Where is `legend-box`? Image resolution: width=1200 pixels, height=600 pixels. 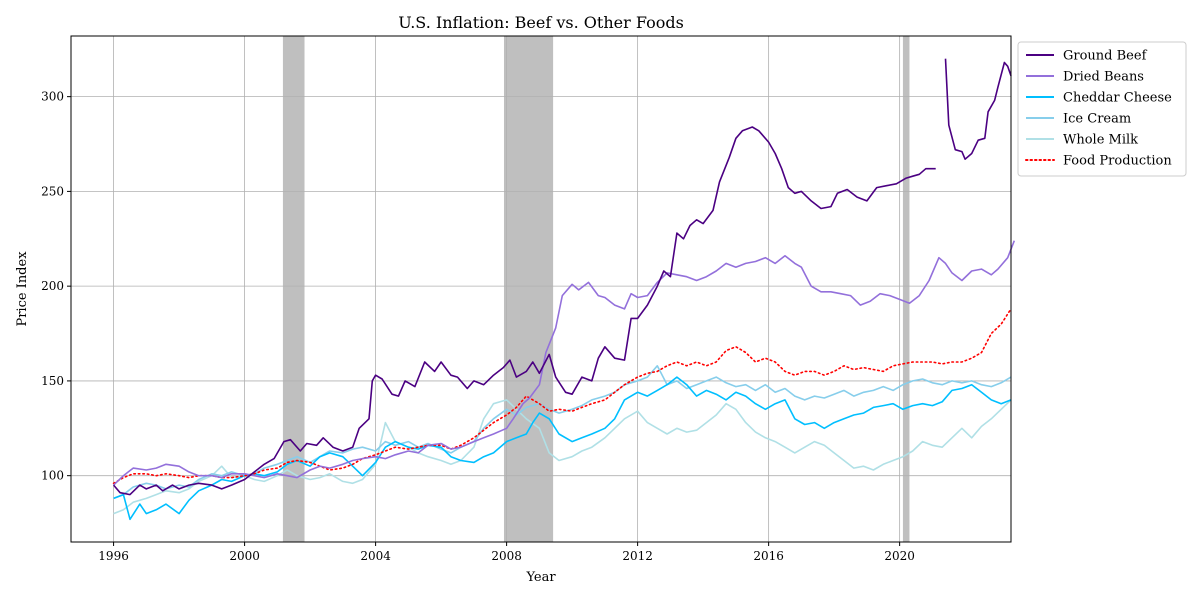 legend-box is located at coordinates (1102, 109).